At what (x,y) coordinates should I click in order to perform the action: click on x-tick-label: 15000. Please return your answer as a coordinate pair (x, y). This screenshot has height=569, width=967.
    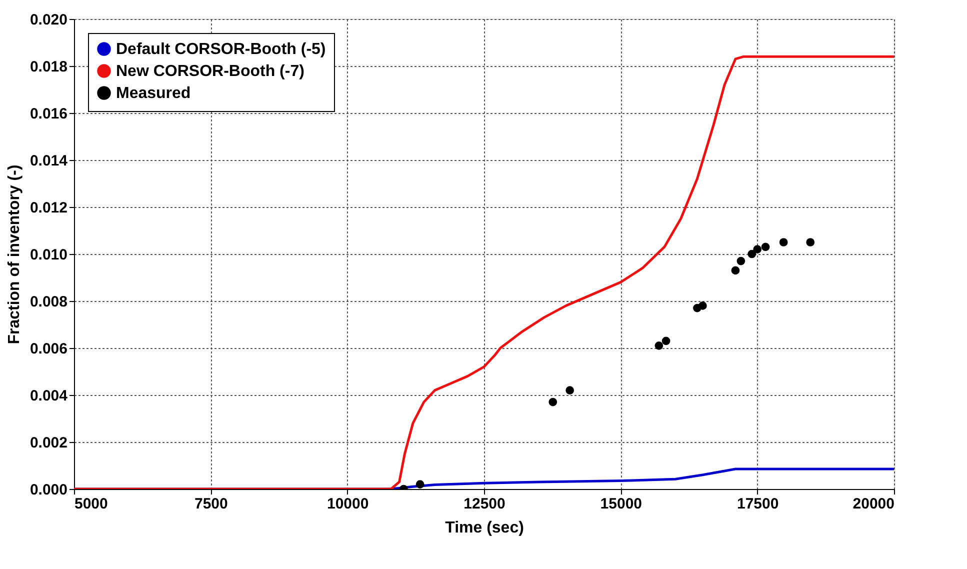
    Looking at the image, I should click on (621, 504).